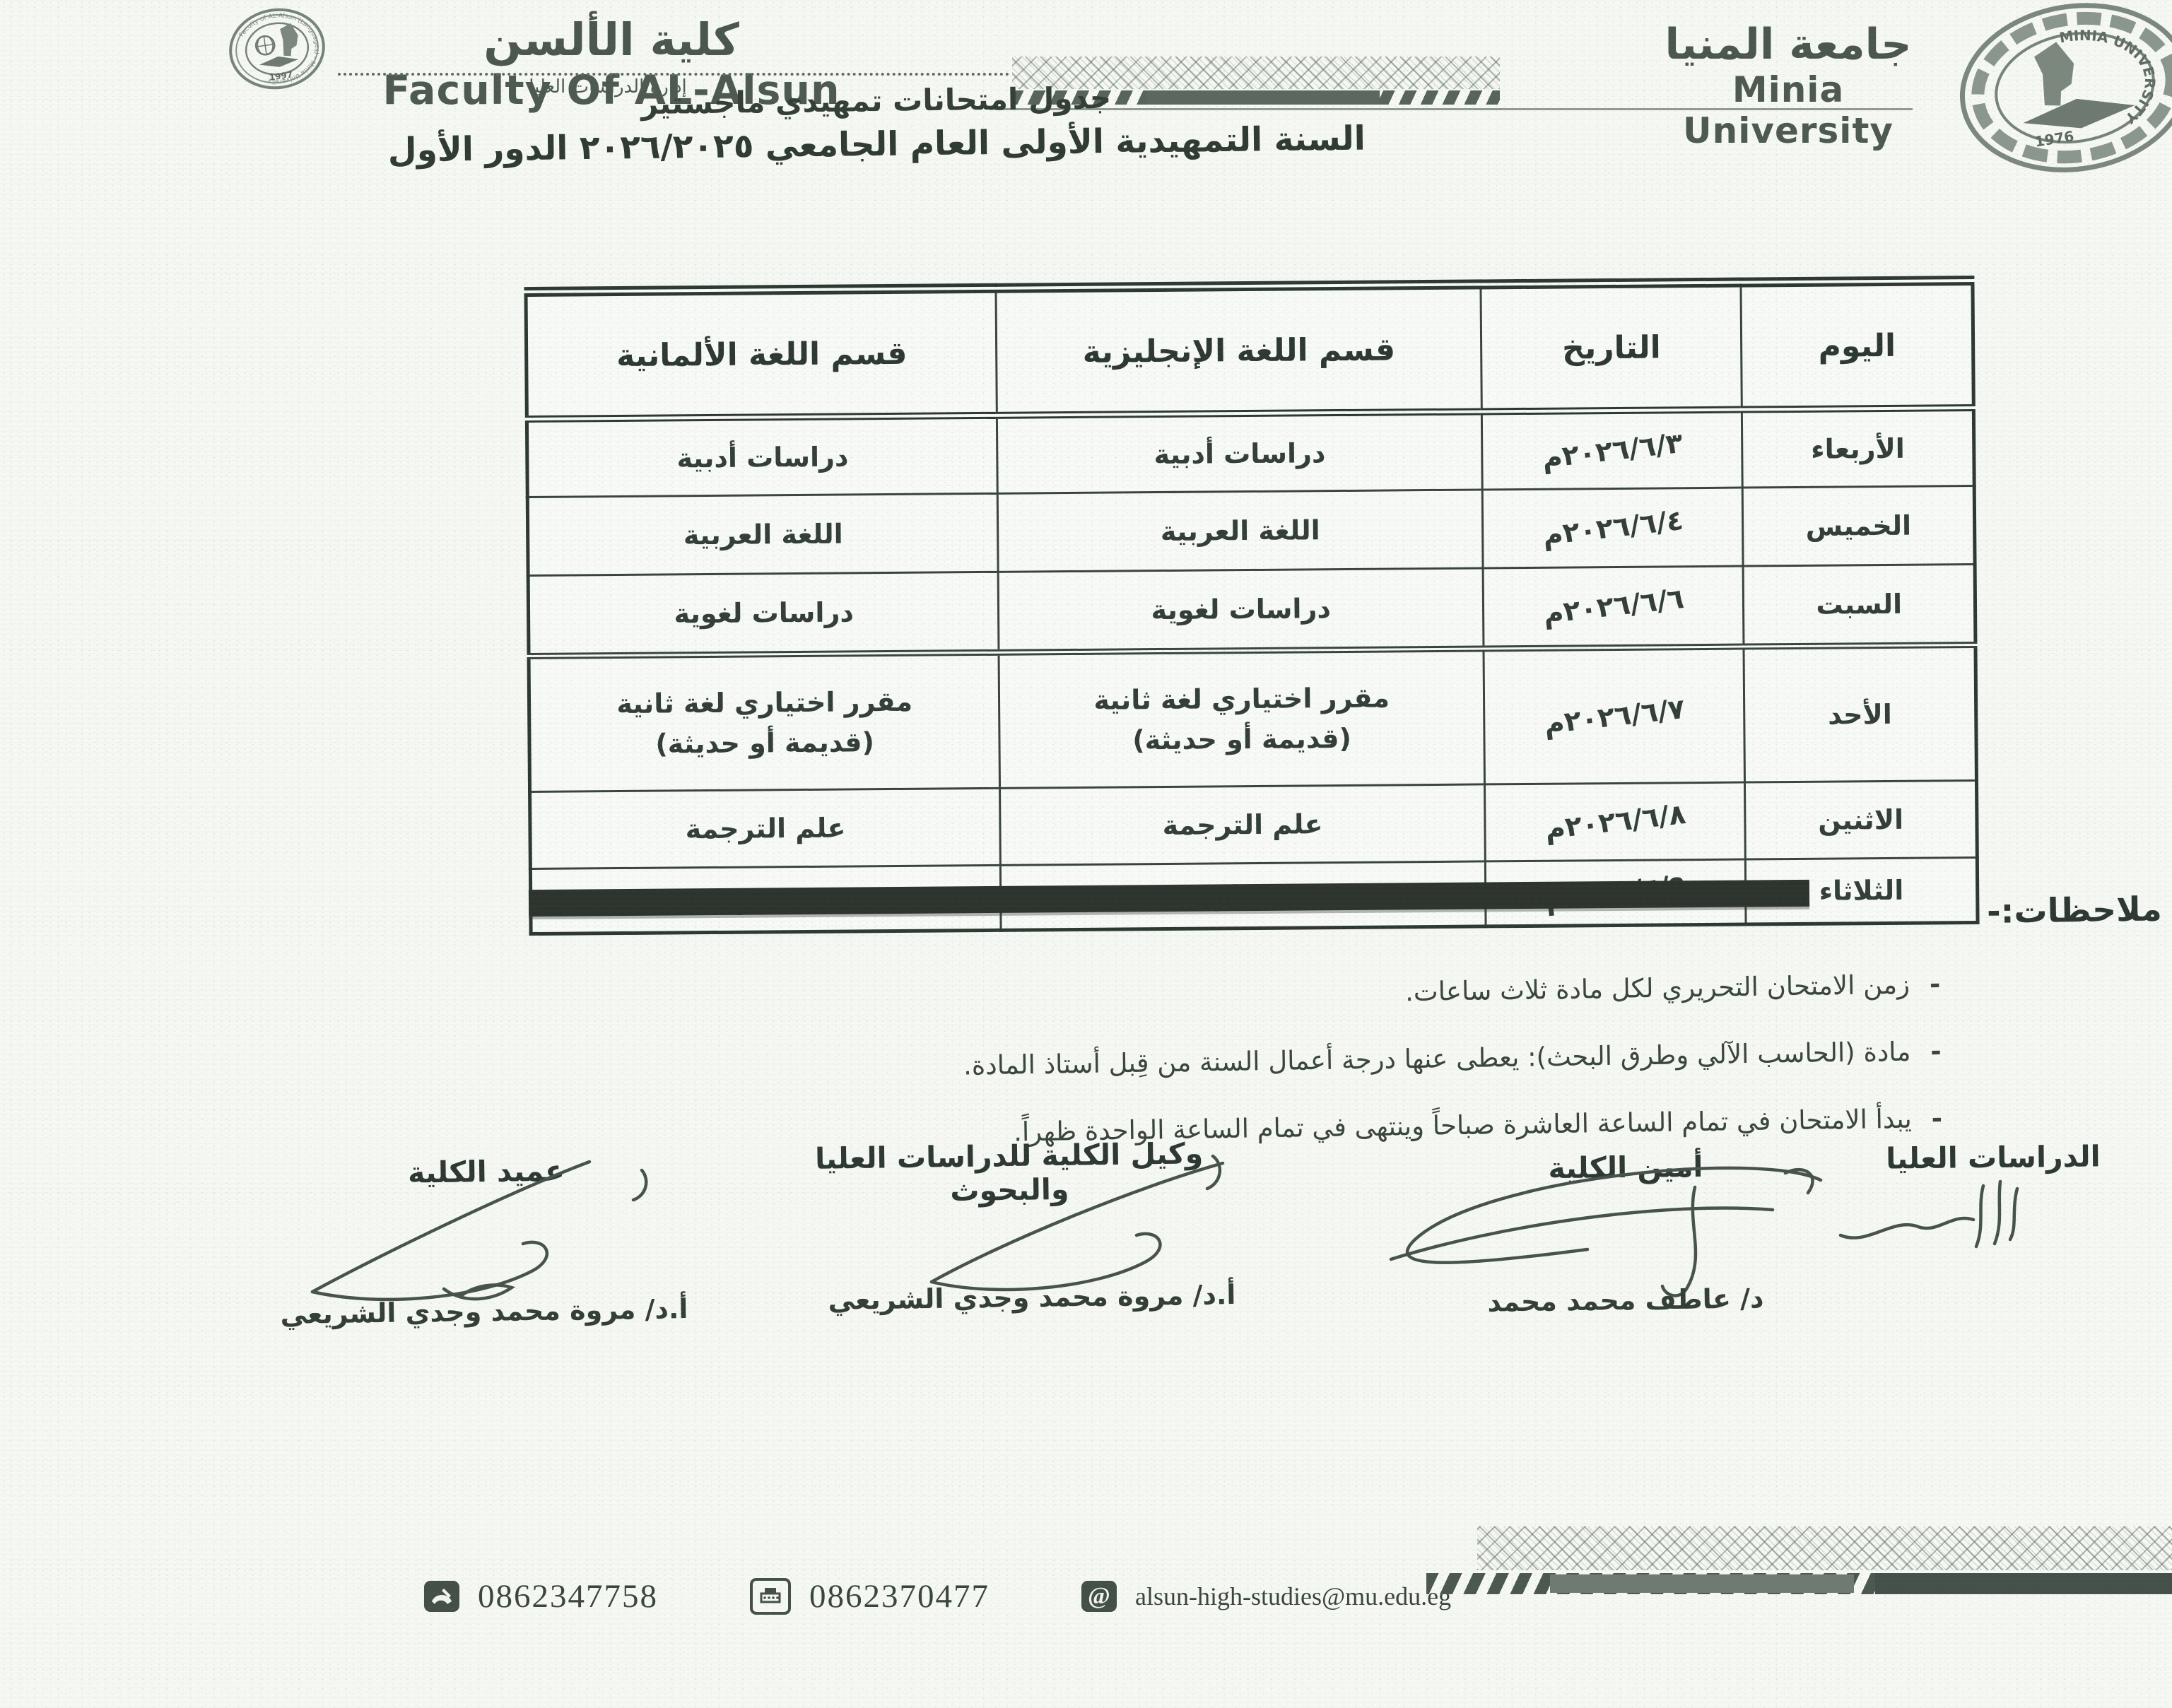  Describe the element at coordinates (764, 722) in the screenshot. I see `german-subject-cell: مقرر اختياري لغة ثانية (قديمة أو حديثة)` at that location.